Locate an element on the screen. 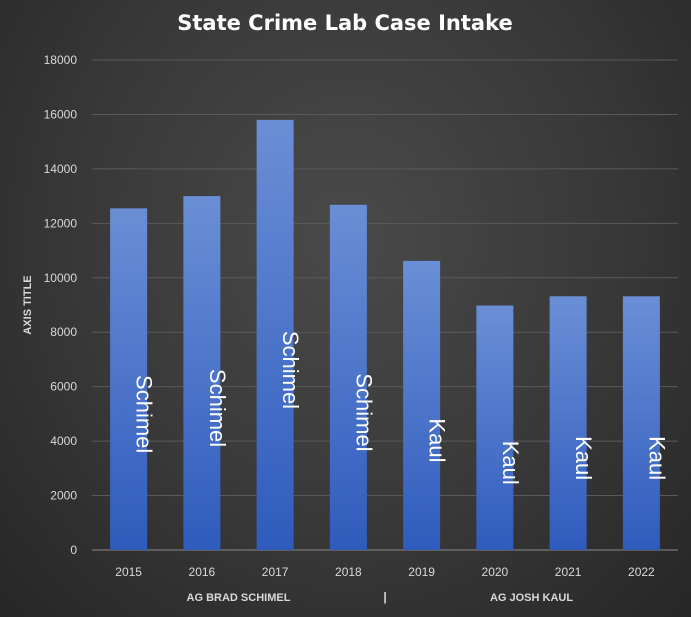 The width and height of the screenshot is (691, 617). x-tick-label: 2020 is located at coordinates (495, 572).